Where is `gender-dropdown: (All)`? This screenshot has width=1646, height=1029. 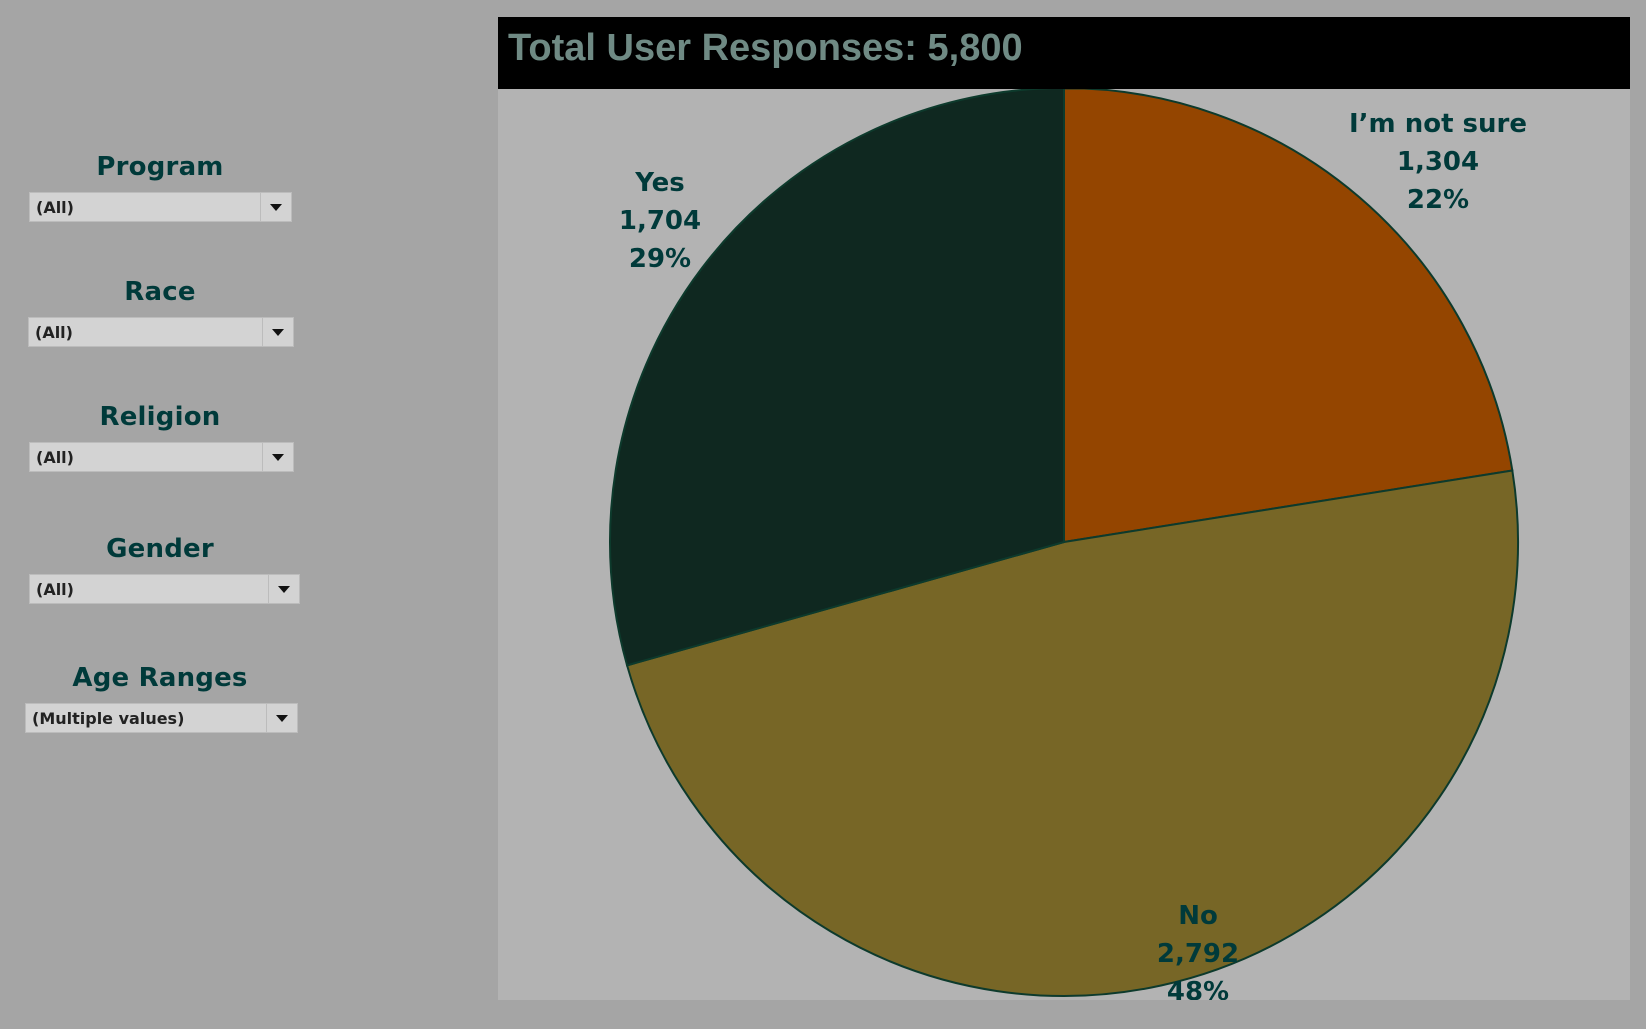
gender-dropdown: (All) is located at coordinates (164, 589).